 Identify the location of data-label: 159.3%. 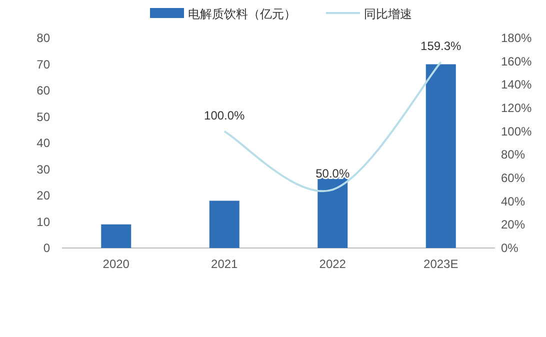
(441, 46).